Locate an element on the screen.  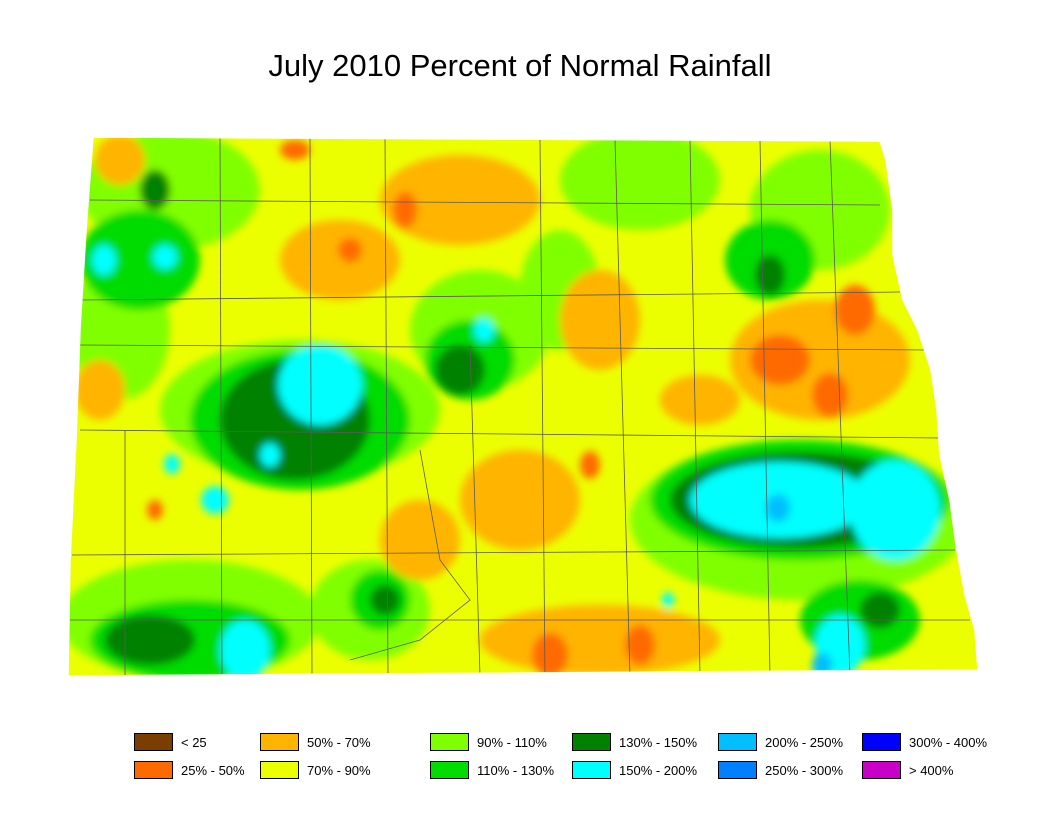
legend-item: 300% - 400% is located at coordinates (927, 742).